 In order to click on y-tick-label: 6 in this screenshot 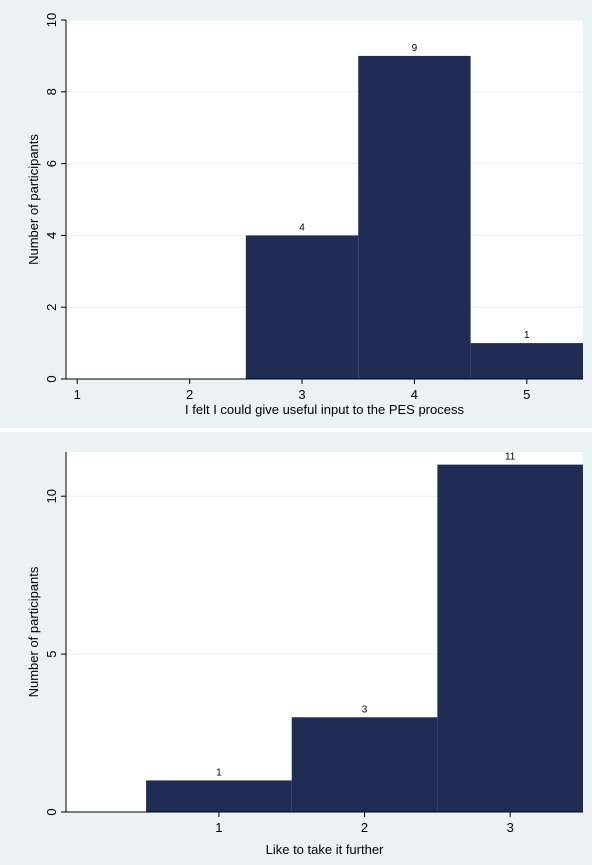, I will do `click(51, 163)`.